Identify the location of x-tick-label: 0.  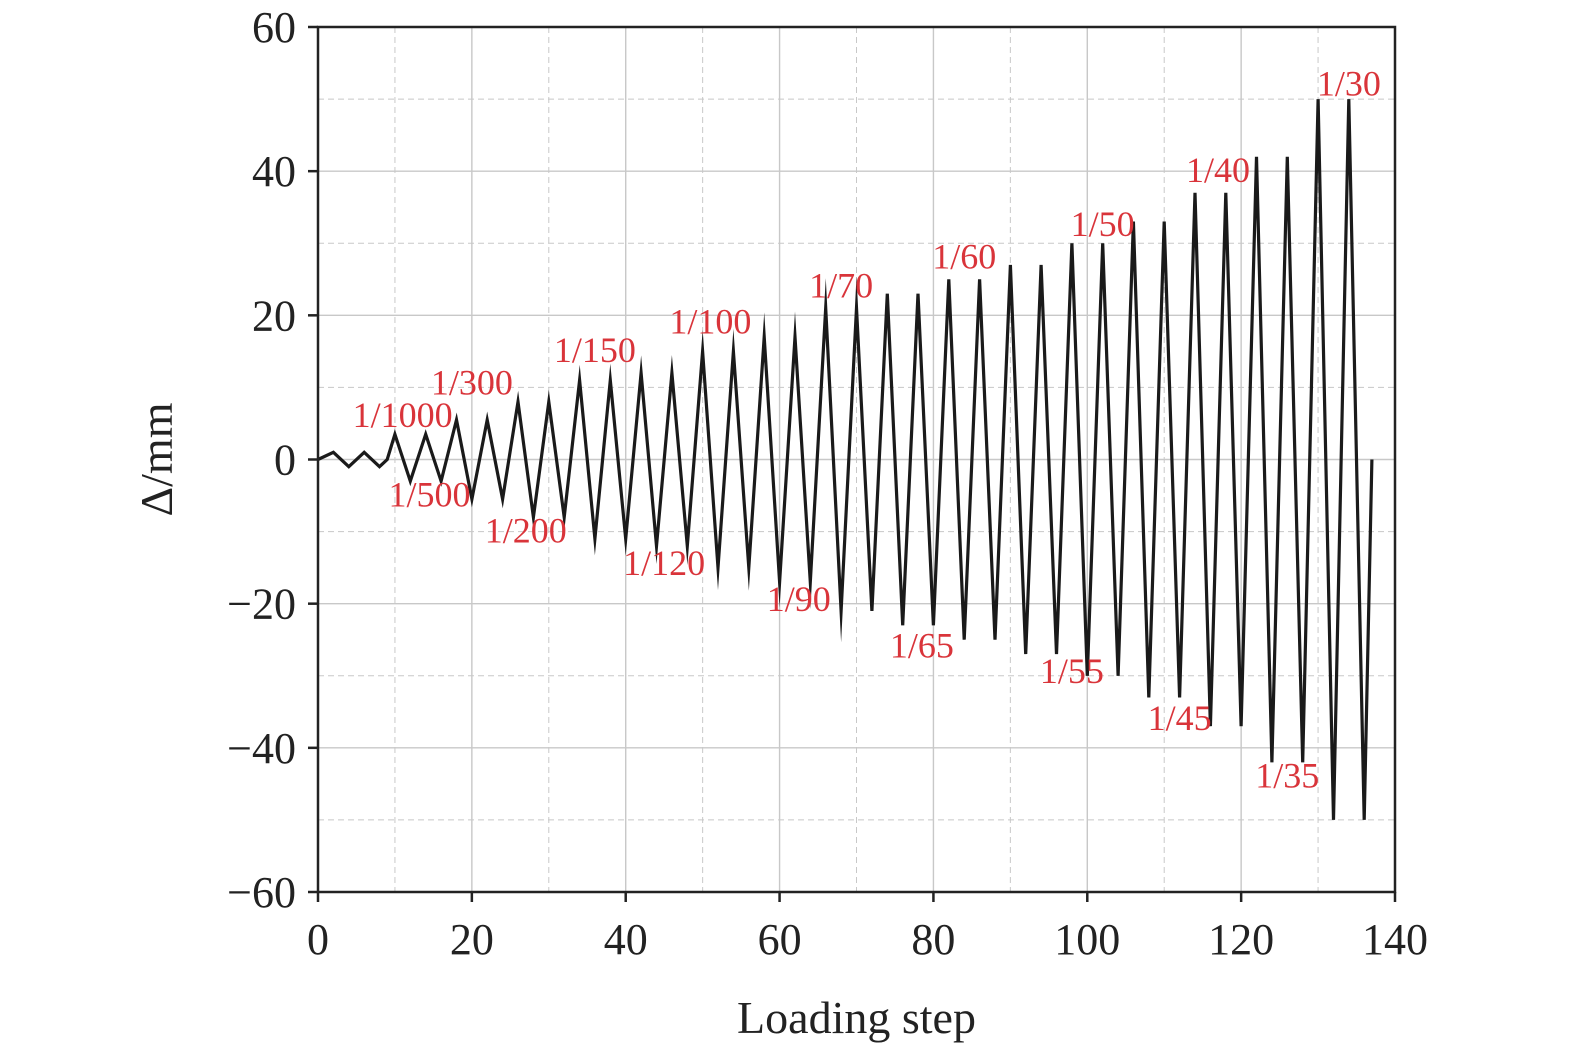
(318, 939).